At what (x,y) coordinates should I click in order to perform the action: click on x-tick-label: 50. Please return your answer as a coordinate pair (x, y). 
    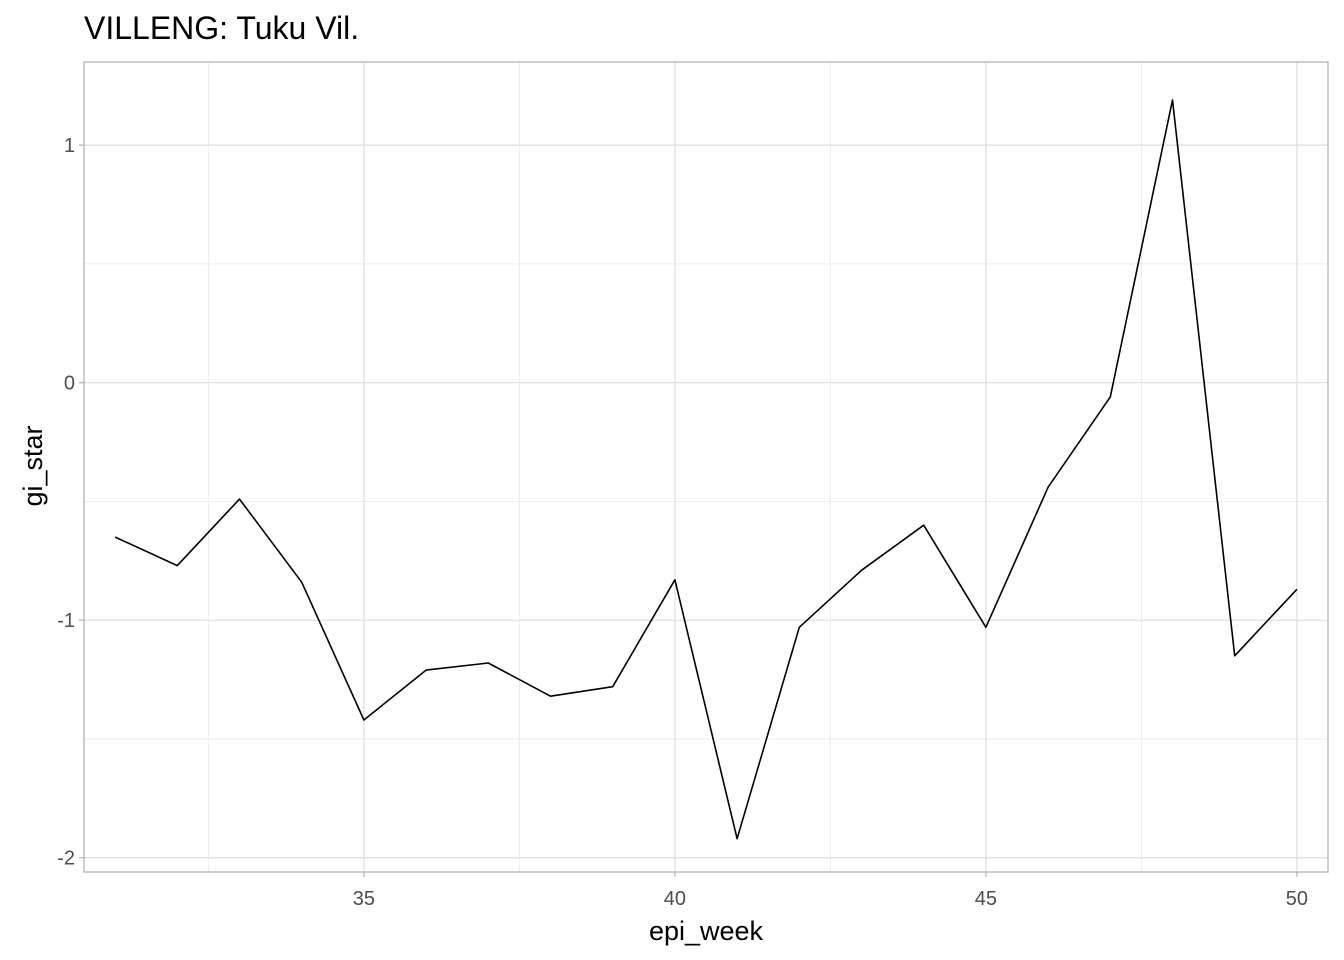
    Looking at the image, I should click on (1297, 899).